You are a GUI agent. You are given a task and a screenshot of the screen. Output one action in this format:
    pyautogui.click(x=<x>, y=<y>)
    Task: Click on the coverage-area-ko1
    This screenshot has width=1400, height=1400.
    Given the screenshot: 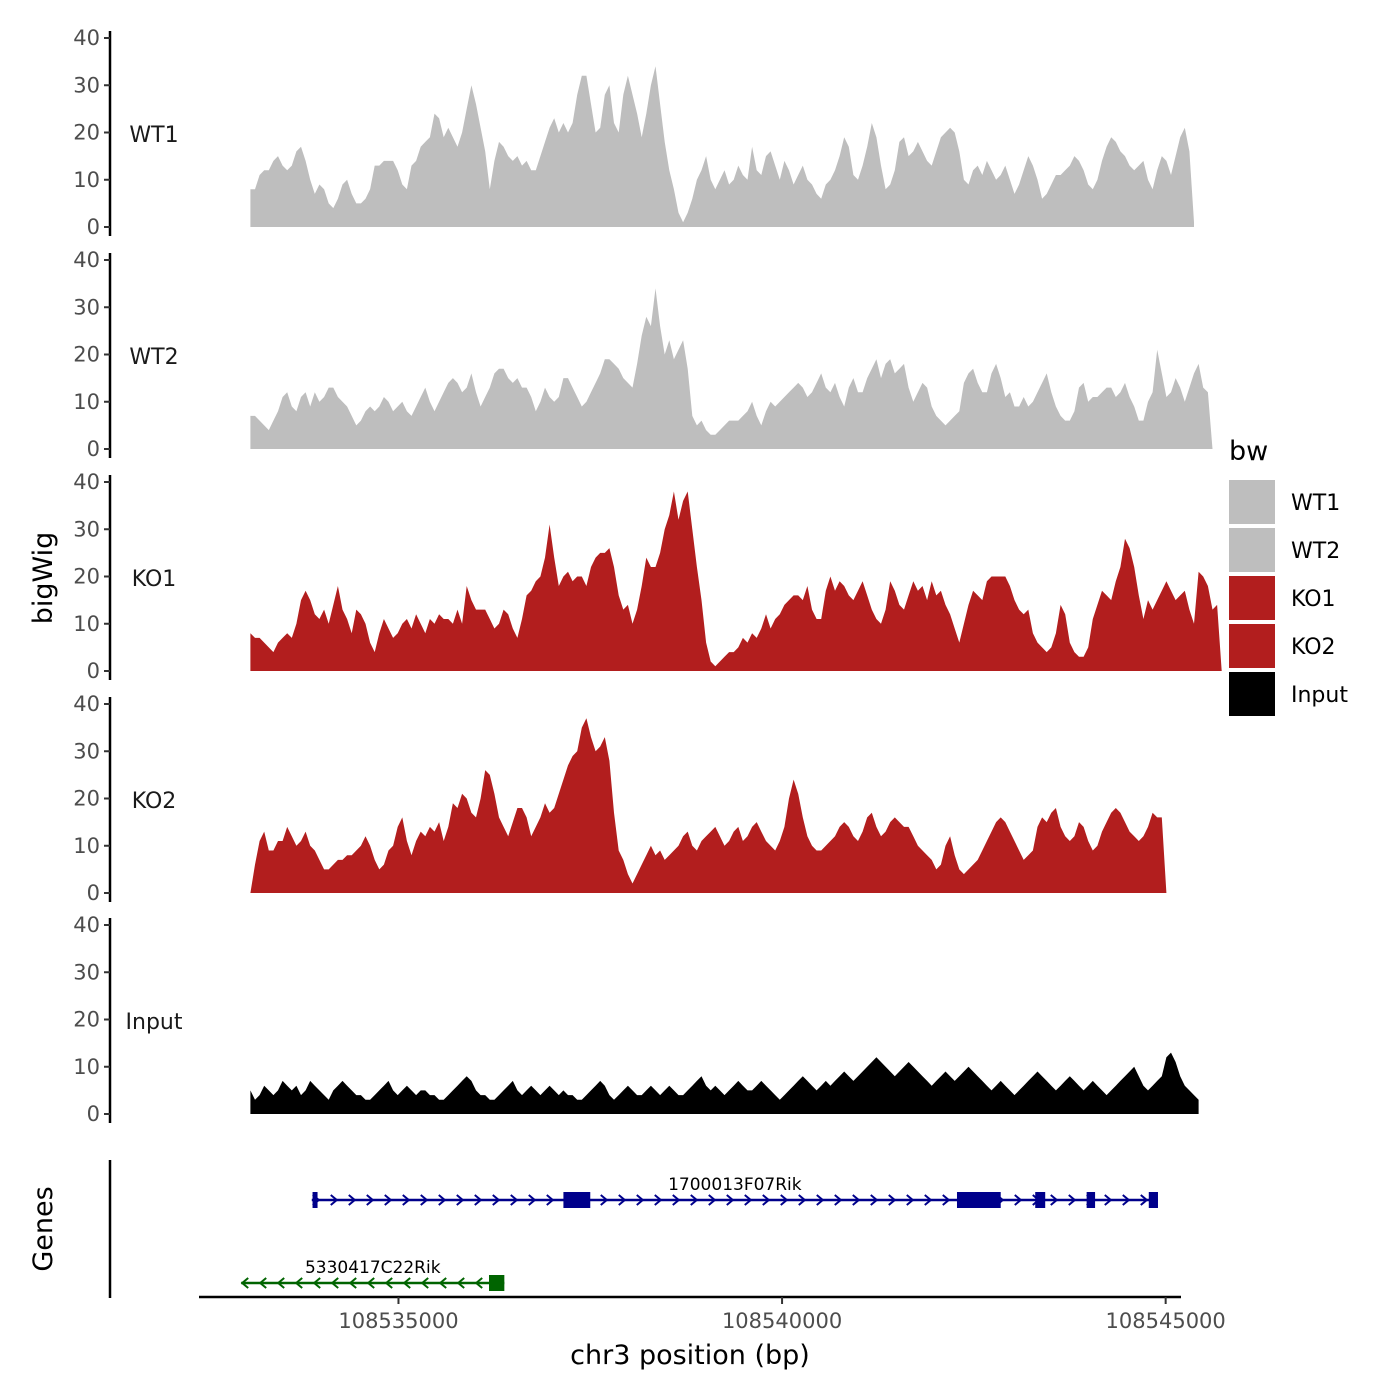 What is the action you would take?
    pyautogui.click(x=736, y=581)
    